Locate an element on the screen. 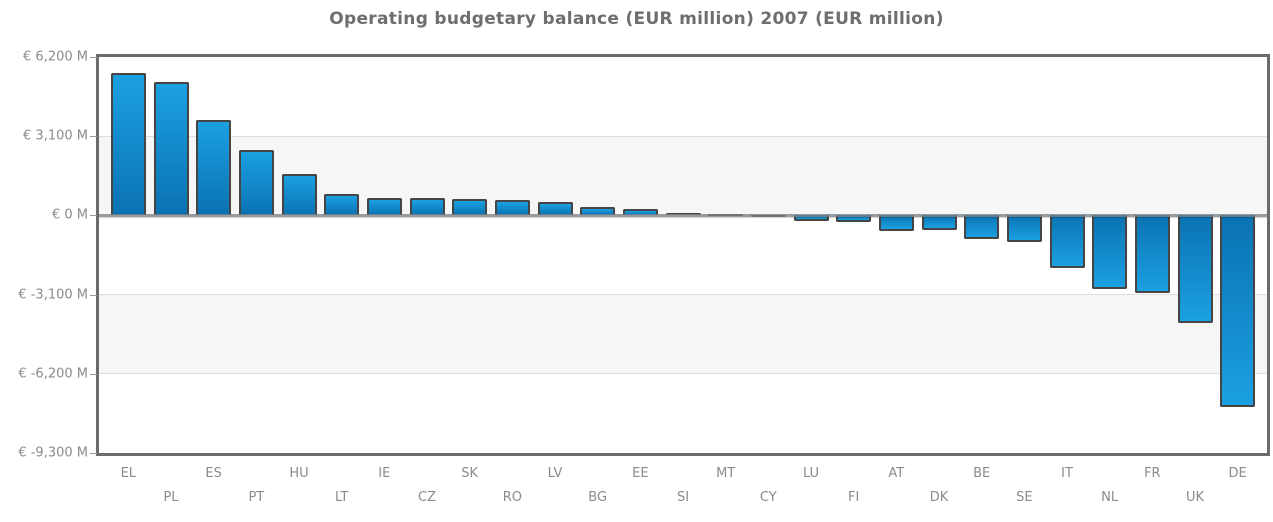  bar-dk is located at coordinates (939, 223).